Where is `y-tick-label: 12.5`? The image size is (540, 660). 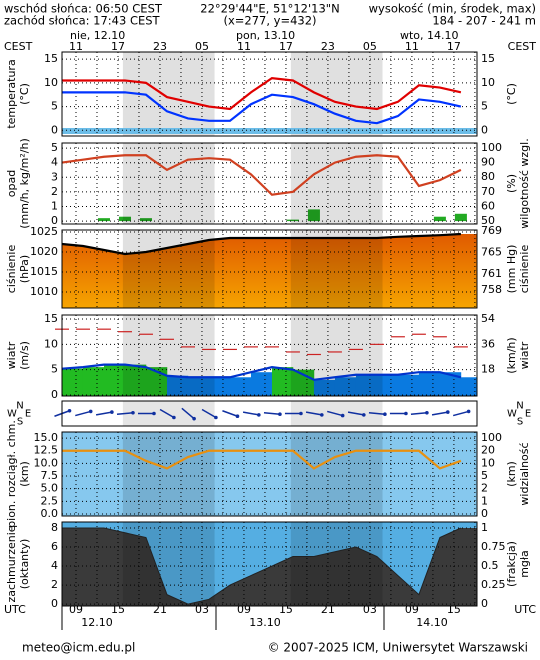
y-tick-label: 12.5 is located at coordinates (46, 450).